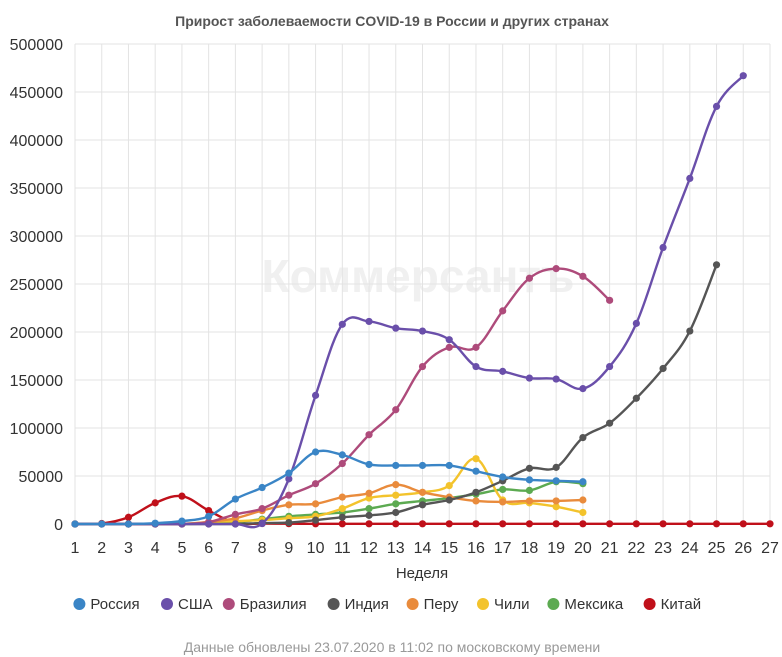  Describe the element at coordinates (262, 548) in the screenshot. I see `x-tick-label: 8` at that location.